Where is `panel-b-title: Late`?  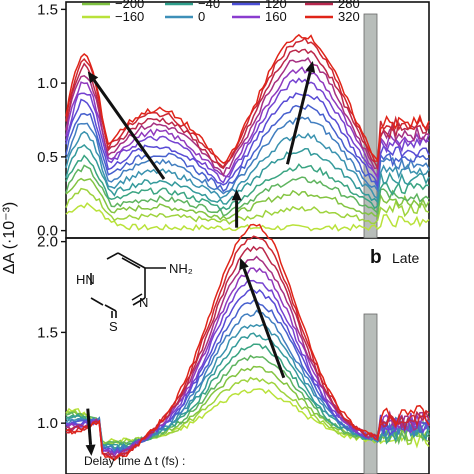 panel-b-title: Late is located at coordinates (405, 258).